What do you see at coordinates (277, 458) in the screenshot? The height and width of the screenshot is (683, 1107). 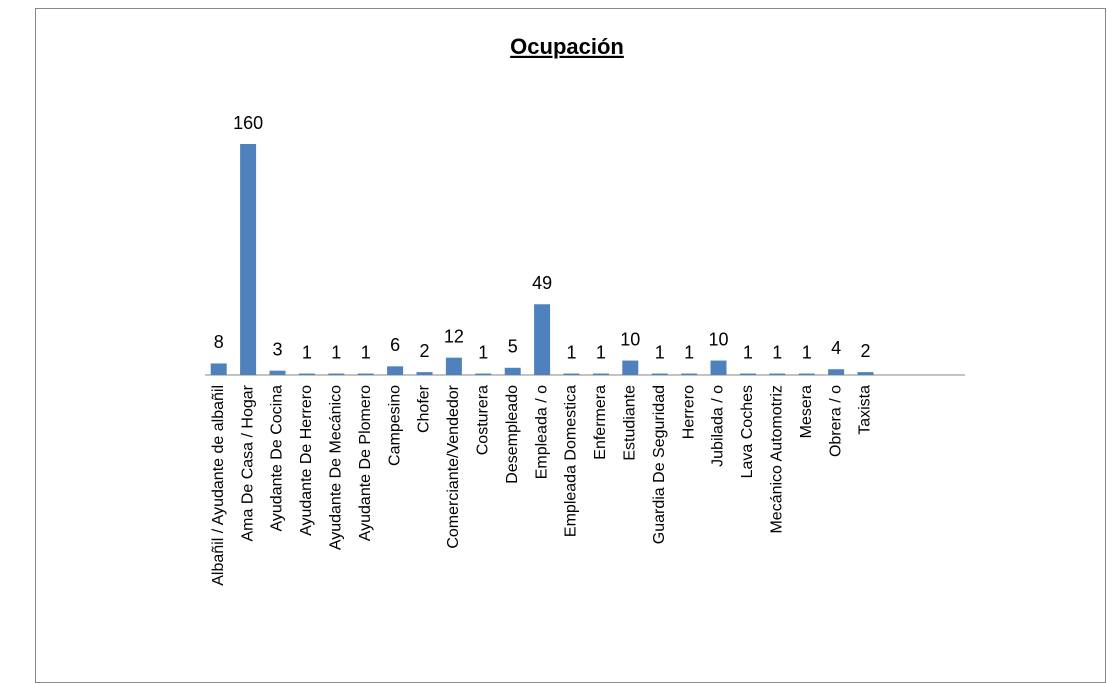 I see `x-tick-label: Ayudante De Cocina` at bounding box center [277, 458].